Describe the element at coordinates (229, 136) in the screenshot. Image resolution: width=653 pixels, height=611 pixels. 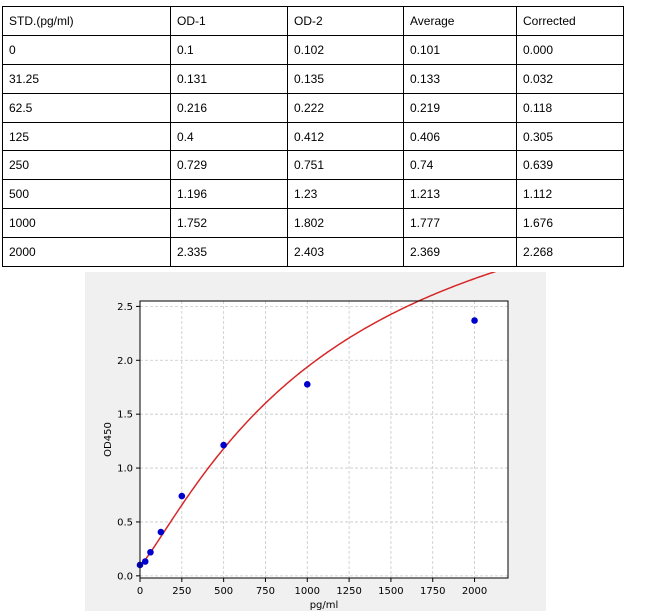
I see `cell-od1: 0.4` at that location.